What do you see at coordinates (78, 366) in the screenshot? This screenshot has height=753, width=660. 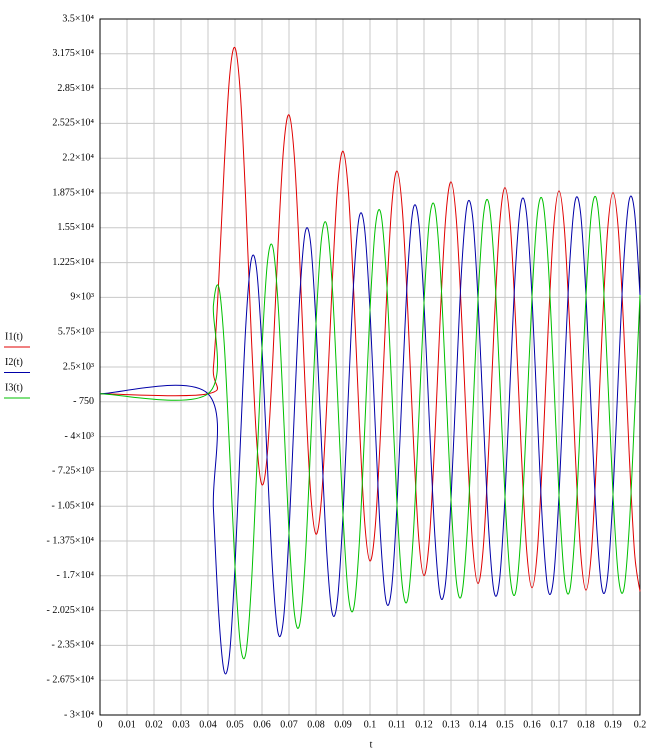 I see `y-tick-label: 2.5×10³` at bounding box center [78, 366].